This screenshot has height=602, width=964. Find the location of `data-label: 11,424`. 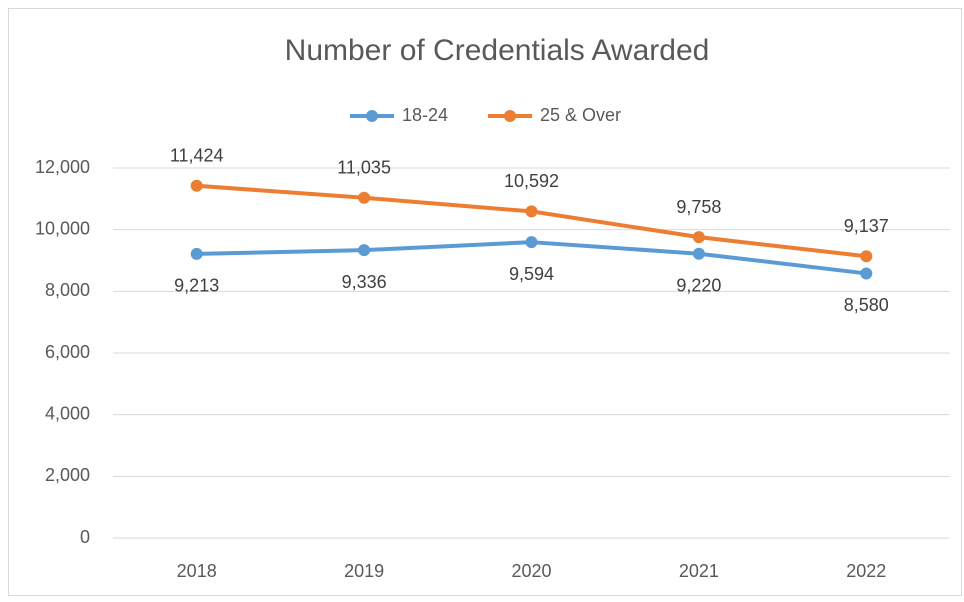

data-label: 11,424 is located at coordinates (197, 156).